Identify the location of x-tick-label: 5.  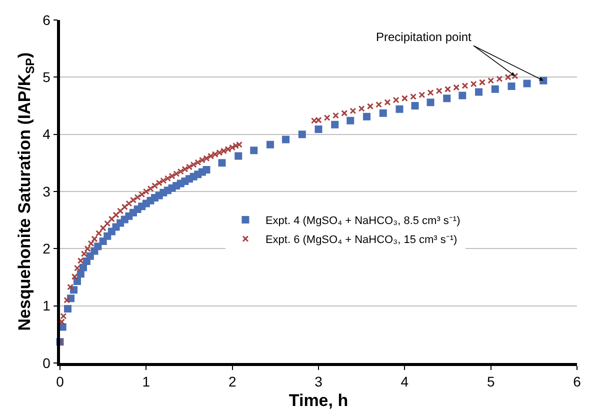
(490, 382).